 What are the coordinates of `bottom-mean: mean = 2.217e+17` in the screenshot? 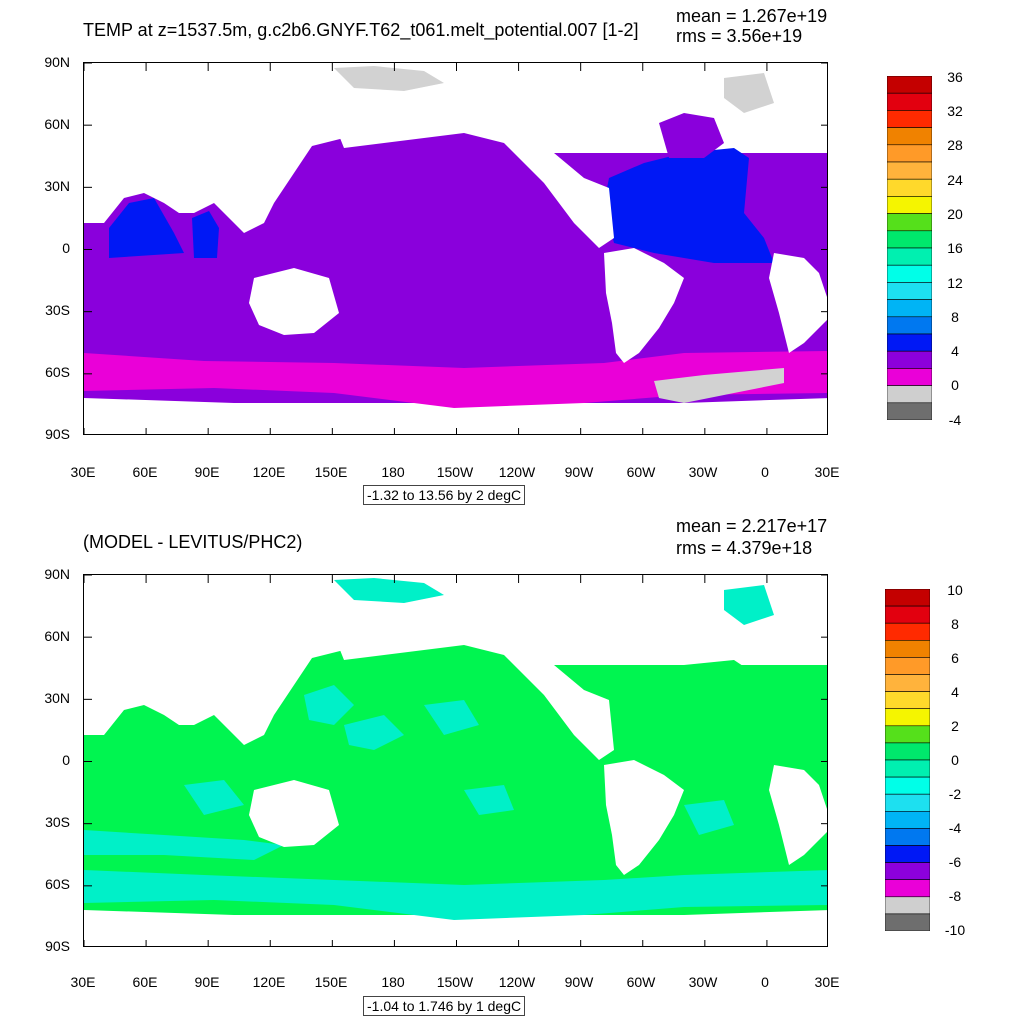 It's located at (752, 526).